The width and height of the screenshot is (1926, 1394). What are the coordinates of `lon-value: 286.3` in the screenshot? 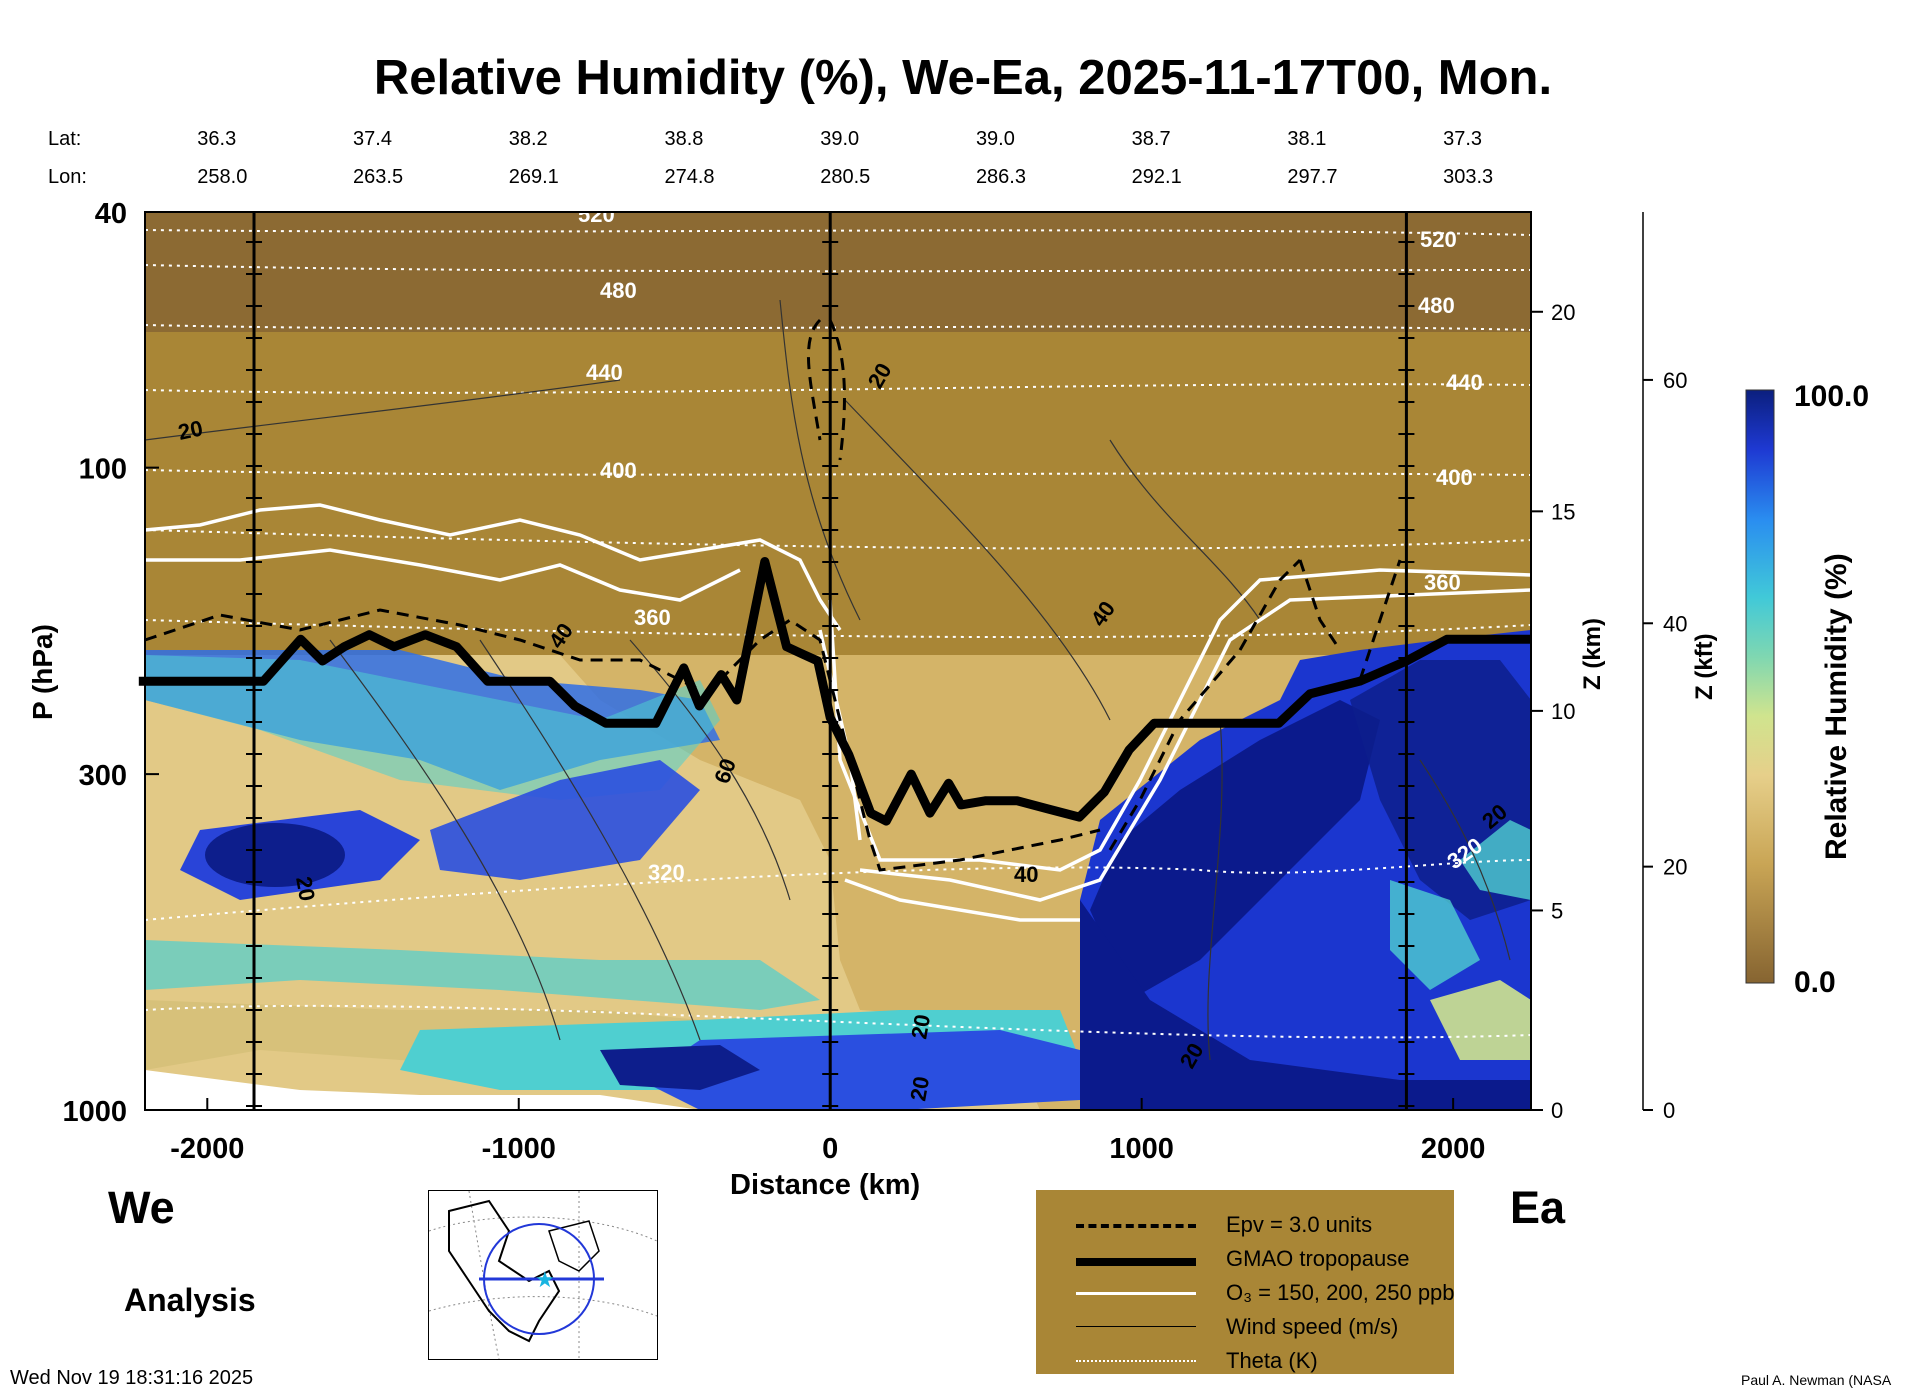 It's located at (1000, 177).